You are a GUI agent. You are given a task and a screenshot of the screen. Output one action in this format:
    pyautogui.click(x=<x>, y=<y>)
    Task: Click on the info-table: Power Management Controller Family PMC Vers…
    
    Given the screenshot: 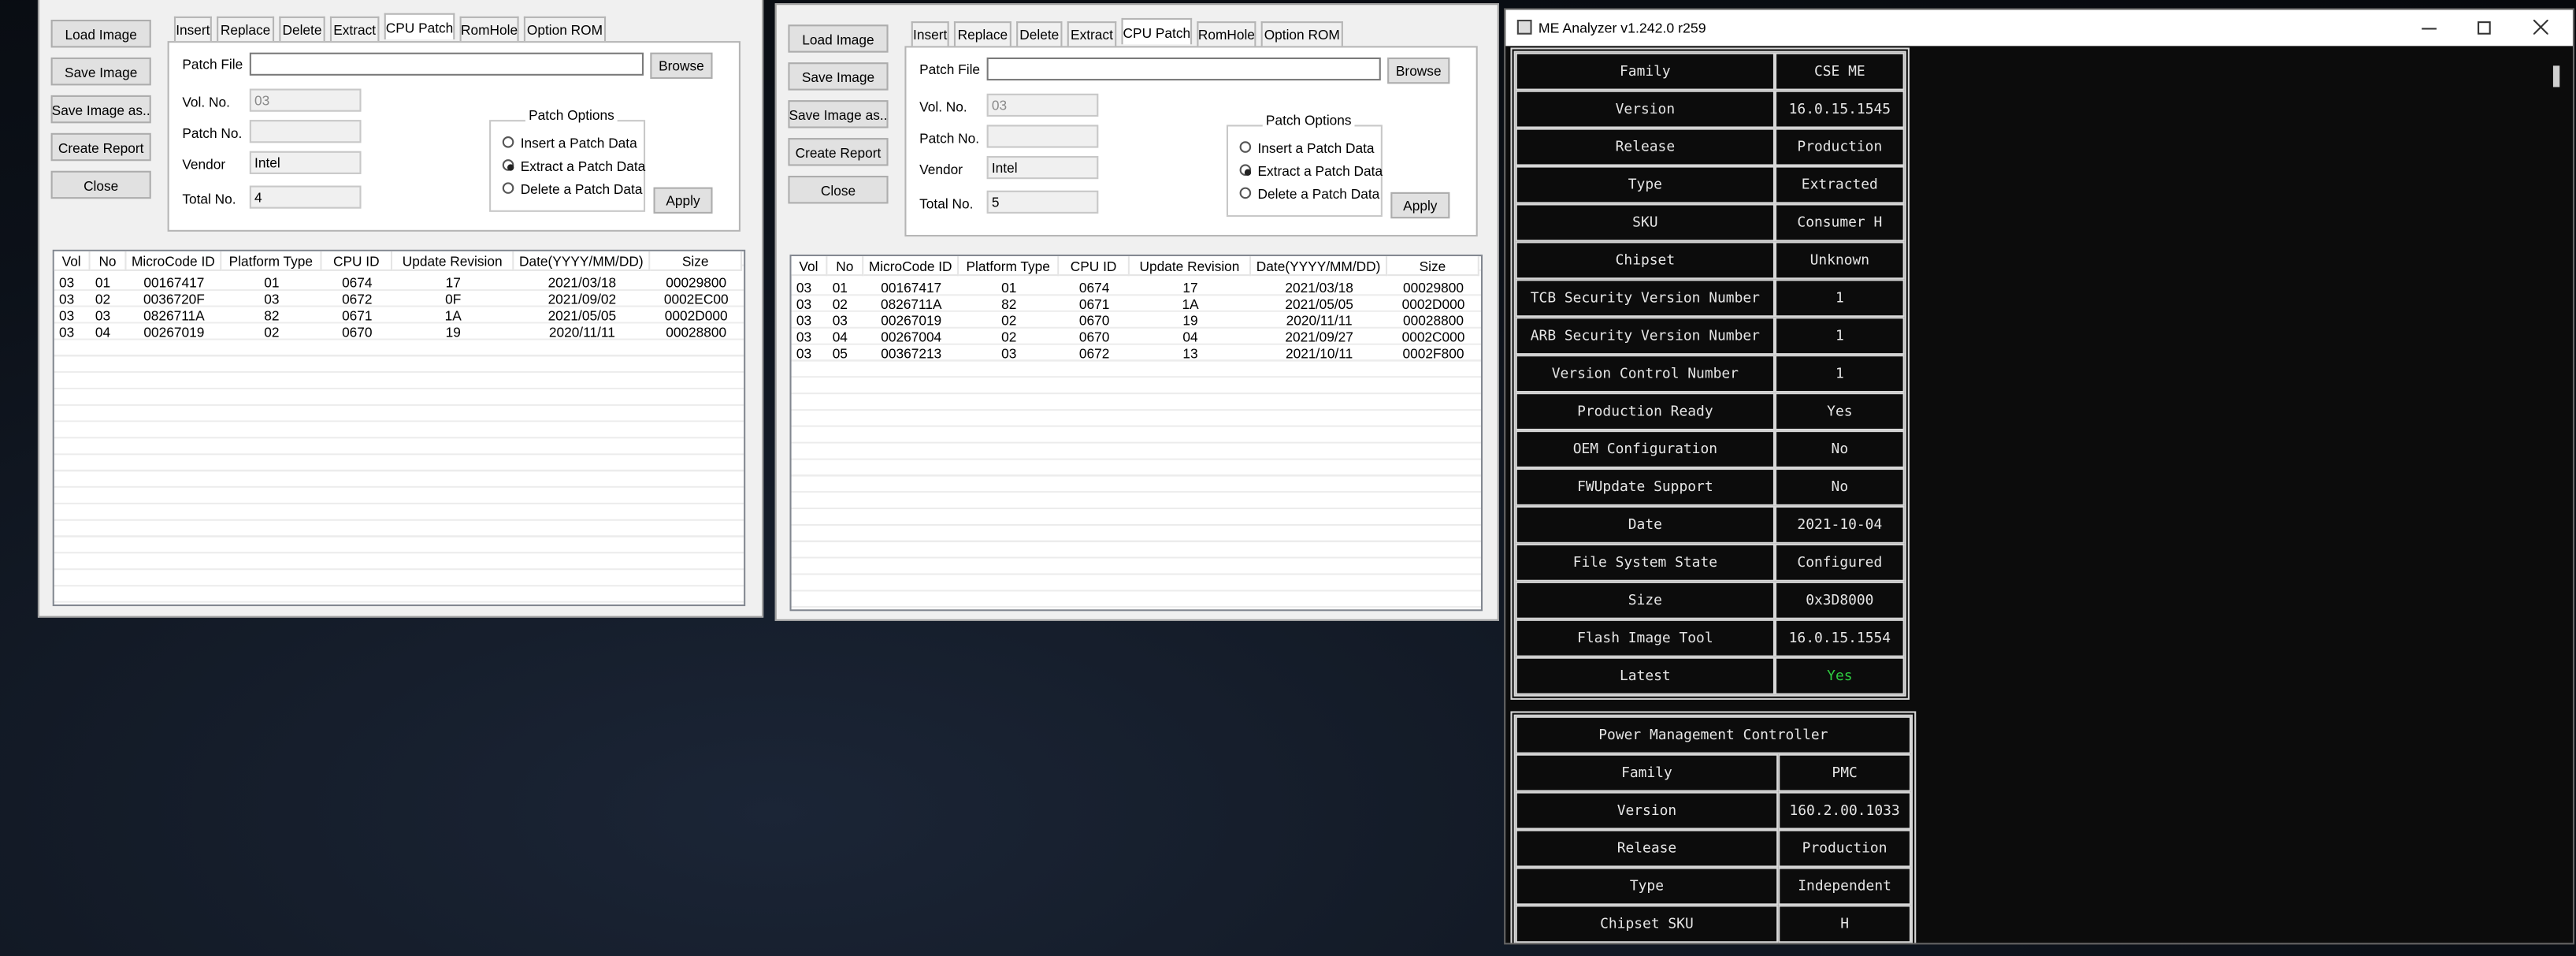 What is the action you would take?
    pyautogui.click(x=1713, y=827)
    